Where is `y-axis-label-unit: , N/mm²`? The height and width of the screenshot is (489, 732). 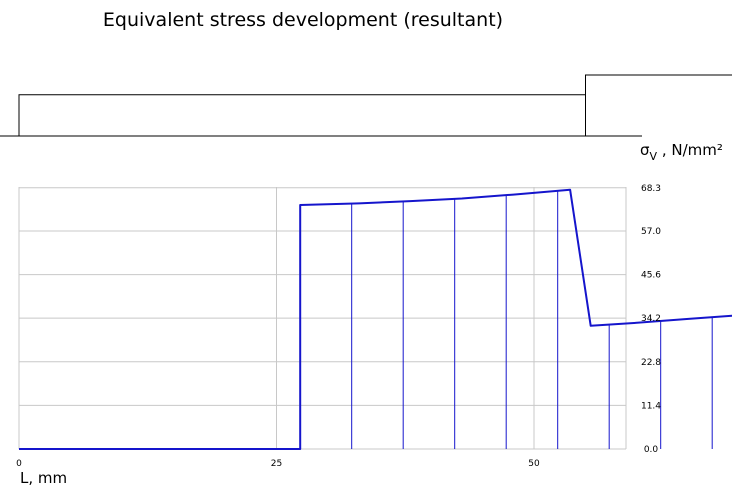
y-axis-label-unit: , N/mm² is located at coordinates (690, 150).